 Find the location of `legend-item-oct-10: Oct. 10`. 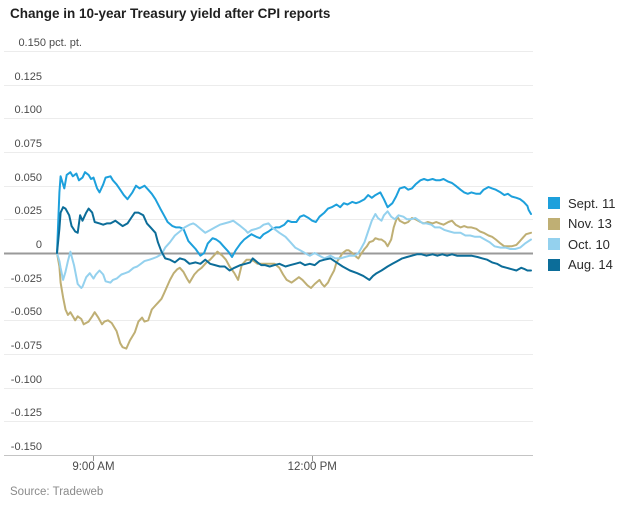

legend-item-oct-10: Oct. 10 is located at coordinates (581, 244).